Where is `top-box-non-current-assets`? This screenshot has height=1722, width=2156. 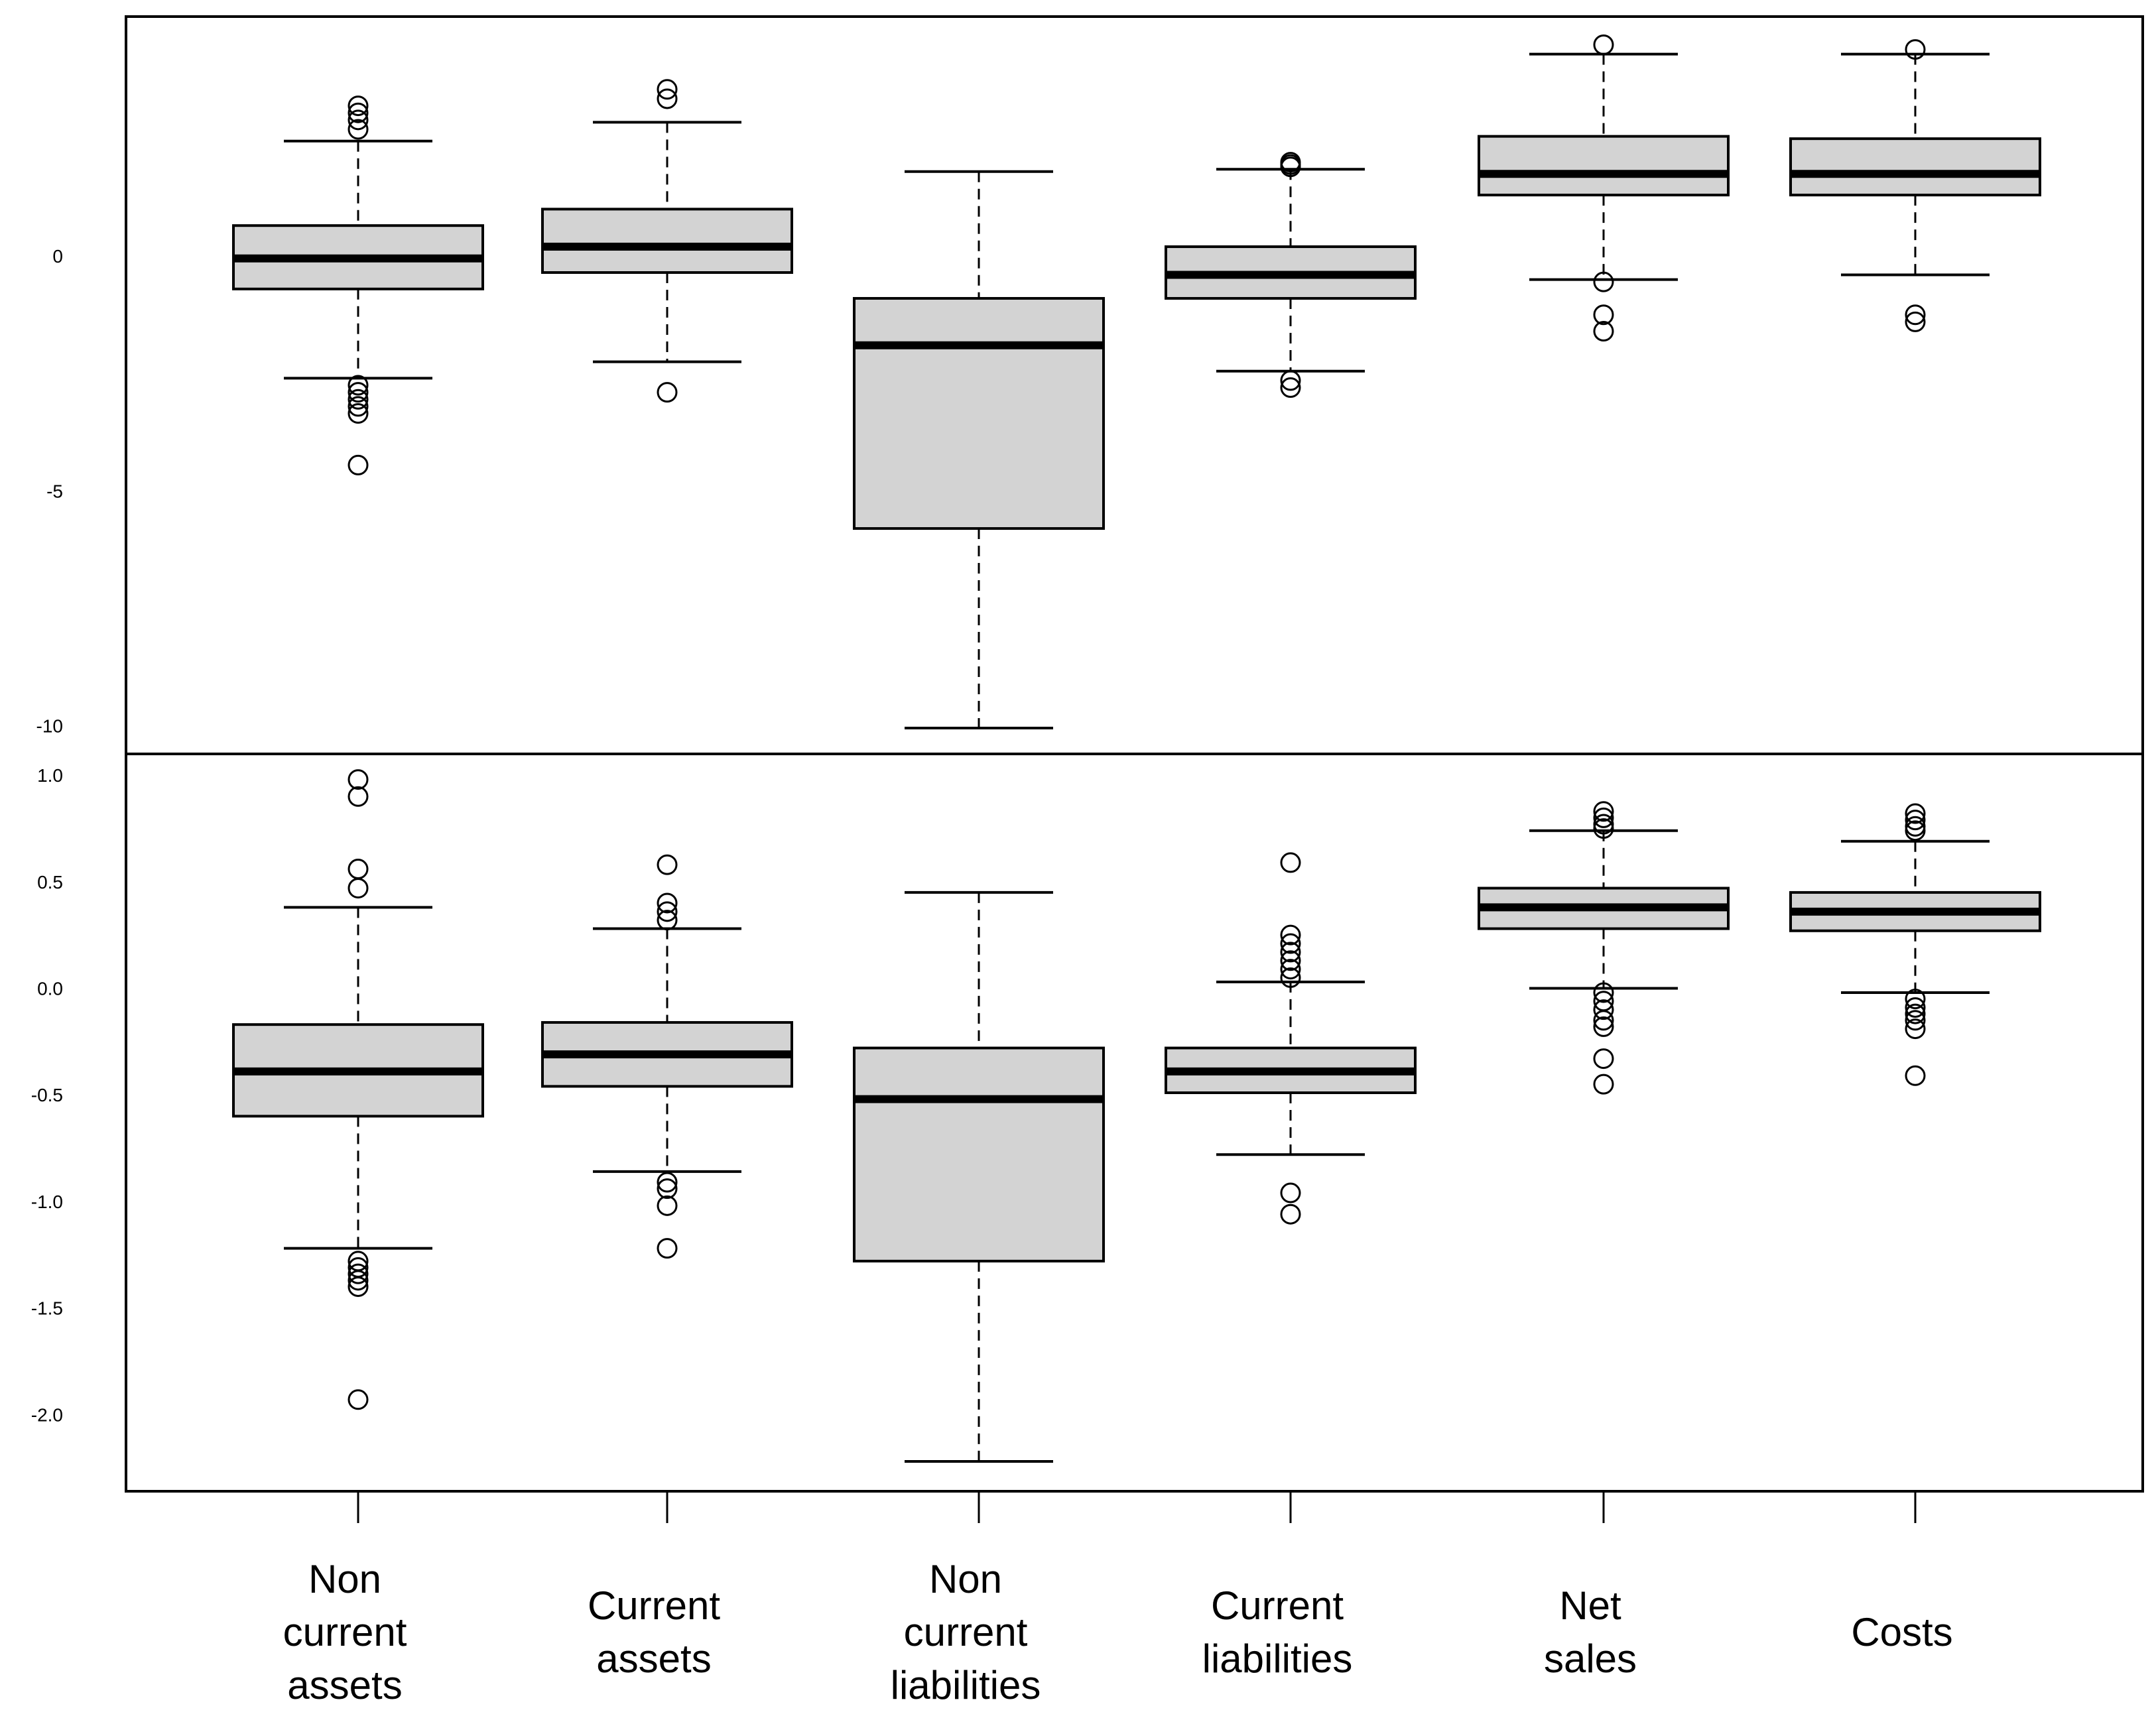 top-box-non-current-assets is located at coordinates (358, 285).